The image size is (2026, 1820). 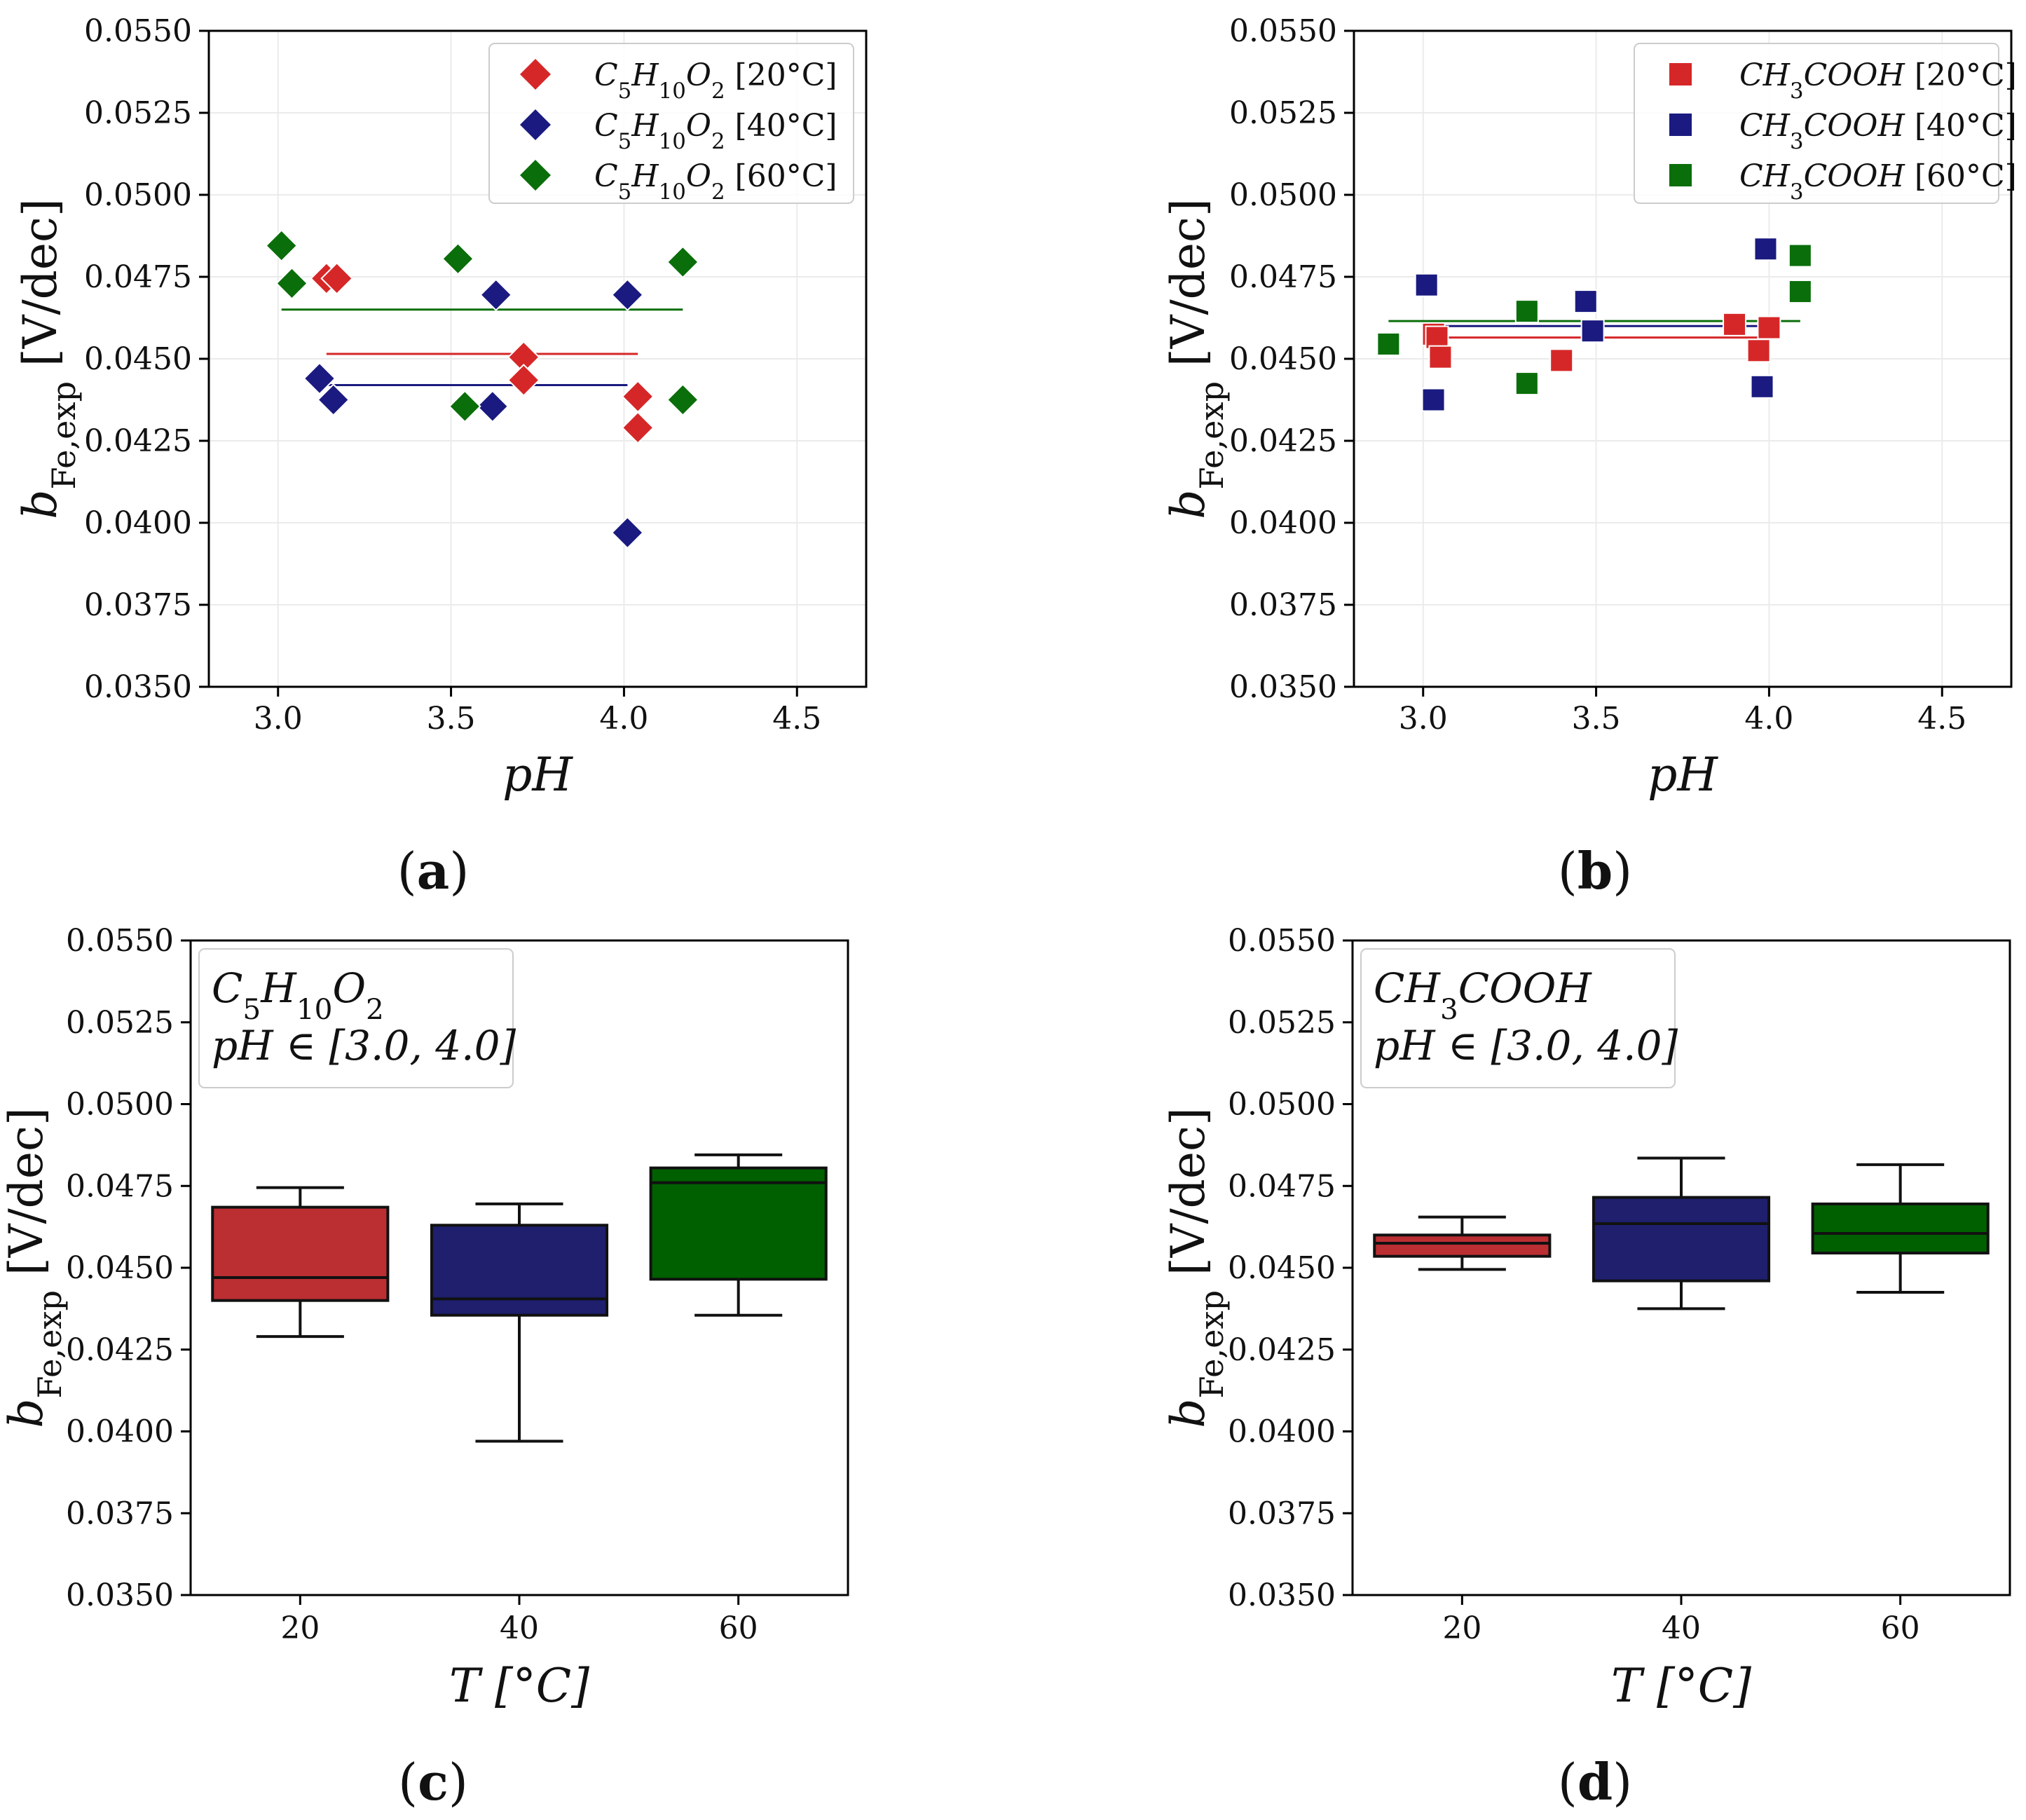 I want to click on x-tick-label: 4.5, so click(x=1942, y=719).